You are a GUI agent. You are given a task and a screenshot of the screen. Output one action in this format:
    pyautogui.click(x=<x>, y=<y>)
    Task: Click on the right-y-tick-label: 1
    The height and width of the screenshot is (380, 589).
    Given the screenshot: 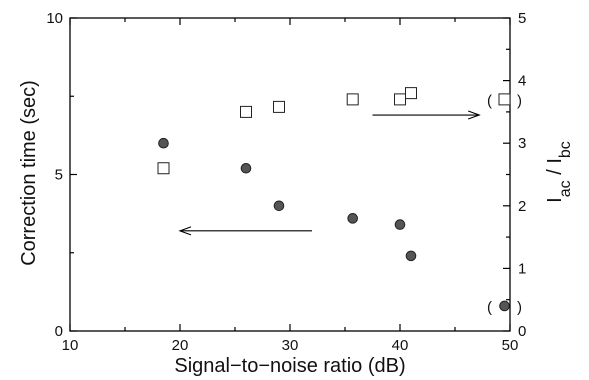 What is the action you would take?
    pyautogui.click(x=522, y=268)
    